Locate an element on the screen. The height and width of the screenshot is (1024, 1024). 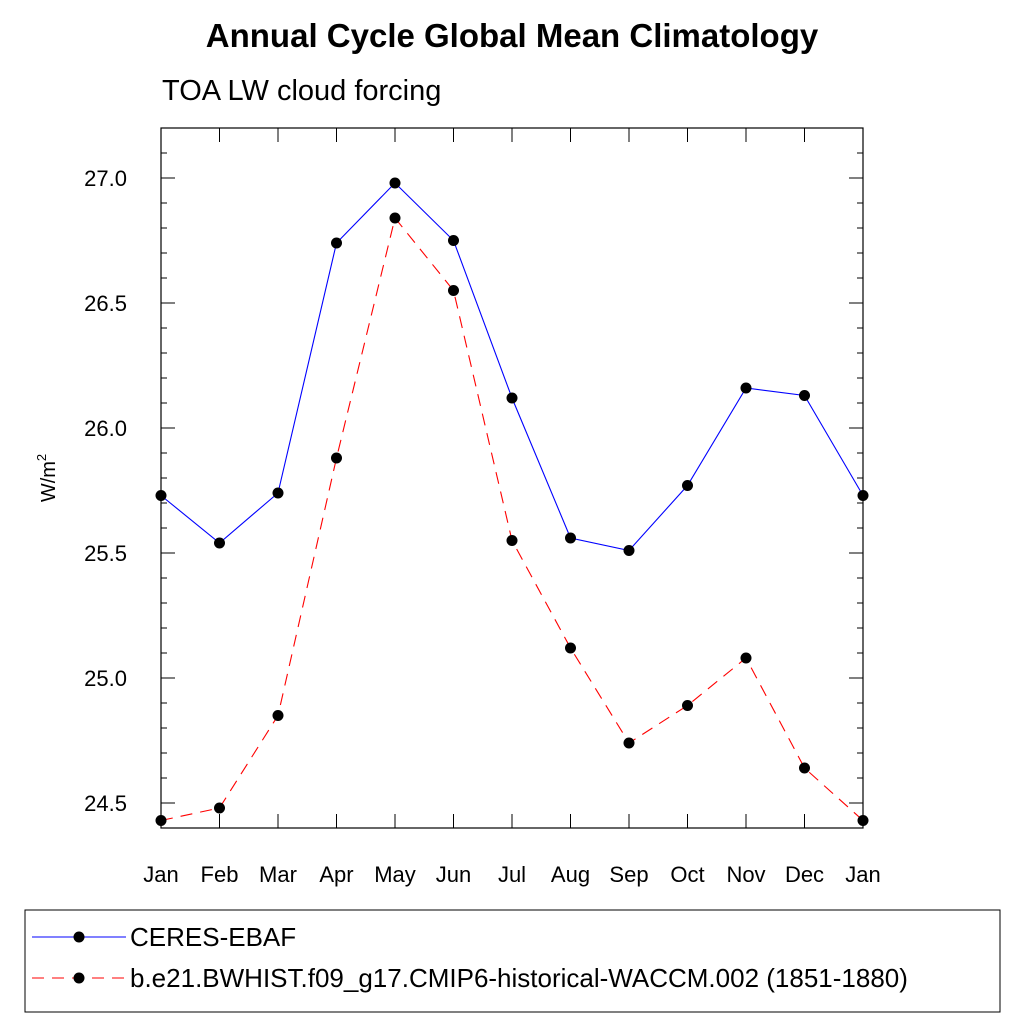
y-tick-label: 25.5 is located at coordinates (105, 553).